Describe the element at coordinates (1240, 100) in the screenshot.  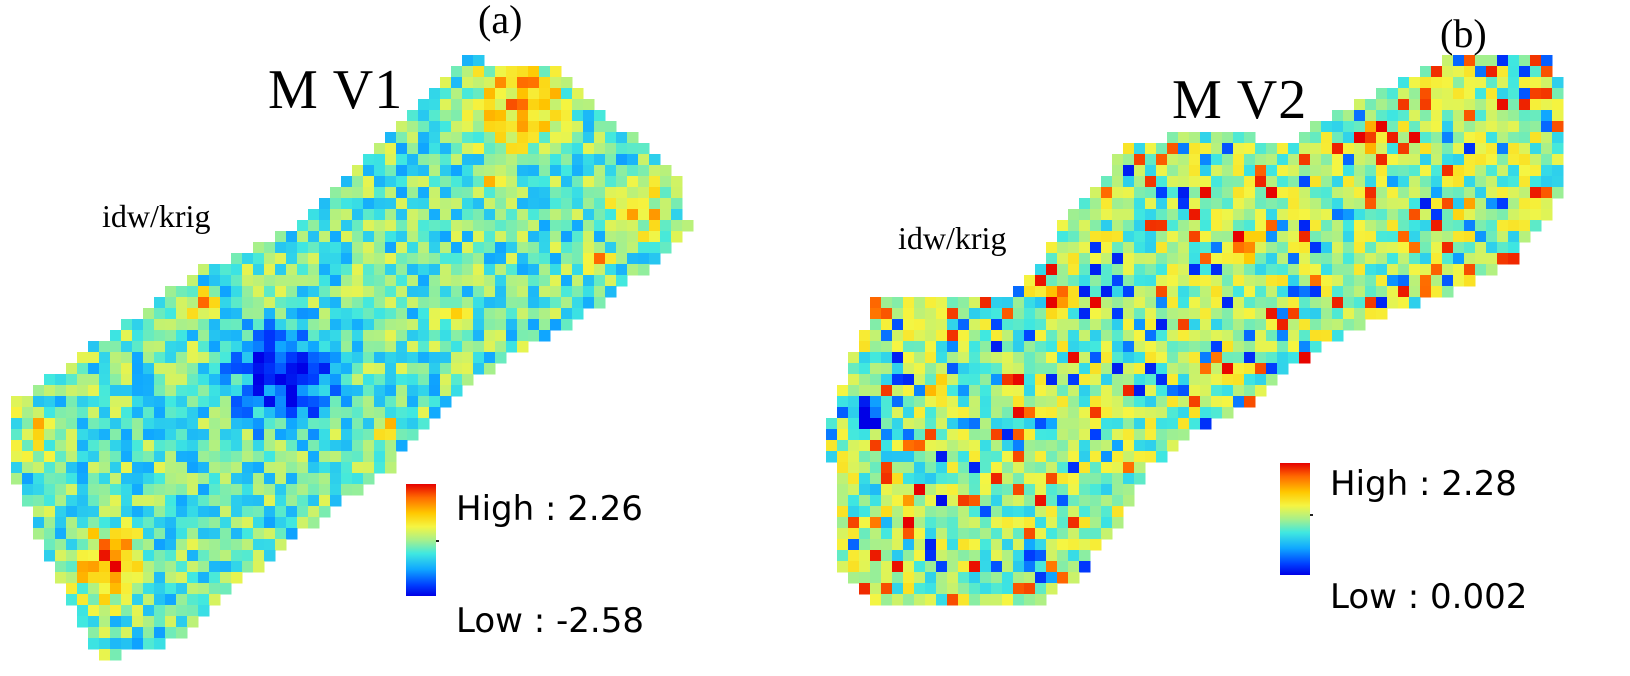
I see `map-title-mv2: M V2` at that location.